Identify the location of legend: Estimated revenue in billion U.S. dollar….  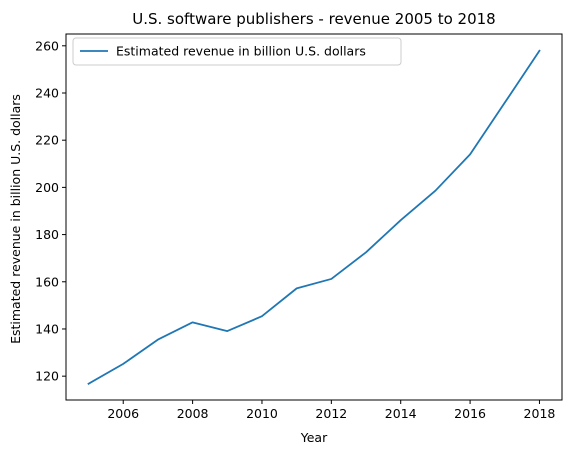
(237, 51).